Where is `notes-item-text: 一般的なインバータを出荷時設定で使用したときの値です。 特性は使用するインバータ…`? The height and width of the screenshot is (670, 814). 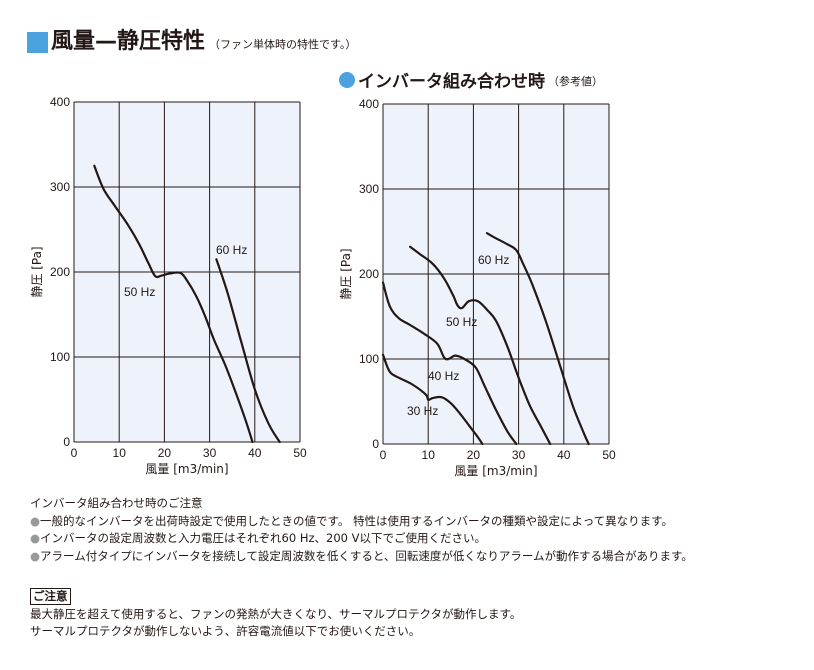 notes-item-text: 一般的なインバータを出荷時設定で使用したときの値です。 特性は使用するインバータ… is located at coordinates (356, 520).